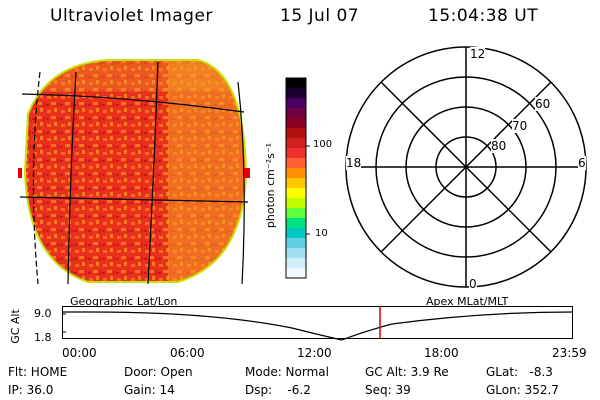  What do you see at coordinates (314, 353) in the screenshot?
I see `time-tick-1200: 12:00` at bounding box center [314, 353].